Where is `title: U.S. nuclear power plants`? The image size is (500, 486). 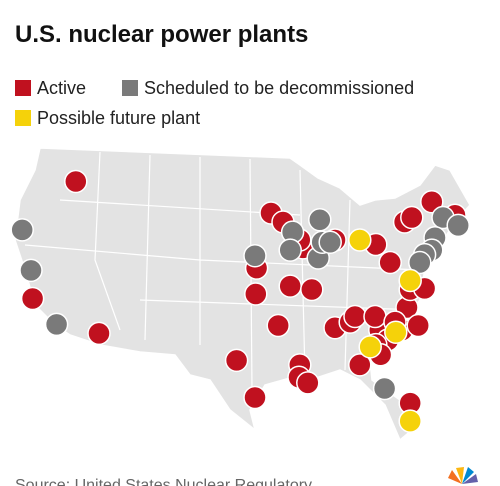 title: U.S. nuclear power plants is located at coordinates (161, 34).